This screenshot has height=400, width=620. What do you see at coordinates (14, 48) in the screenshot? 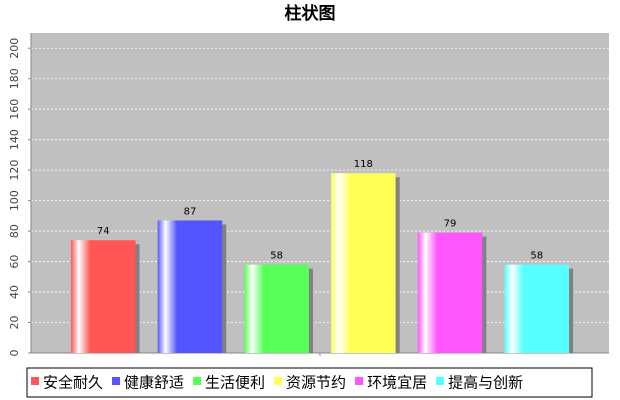
I see `y-tick-label: 200` at bounding box center [14, 48].